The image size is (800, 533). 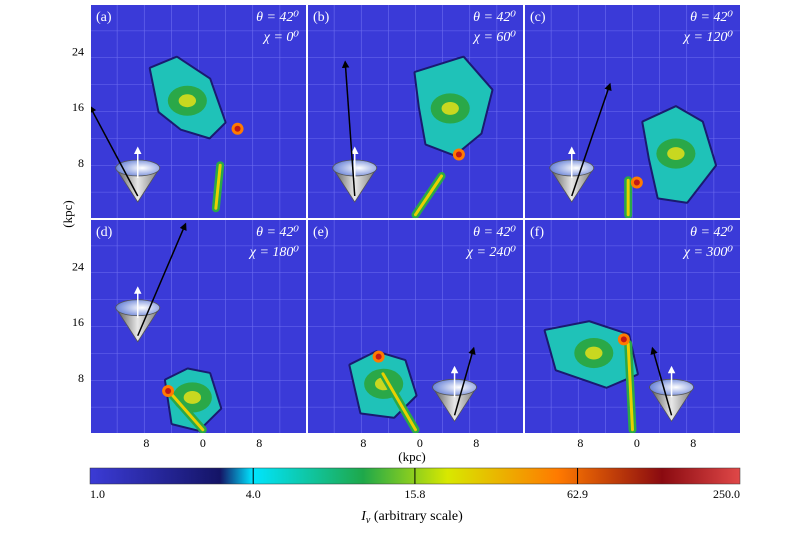 I want to click on x-axis-label: (kpc), so click(x=411, y=456).